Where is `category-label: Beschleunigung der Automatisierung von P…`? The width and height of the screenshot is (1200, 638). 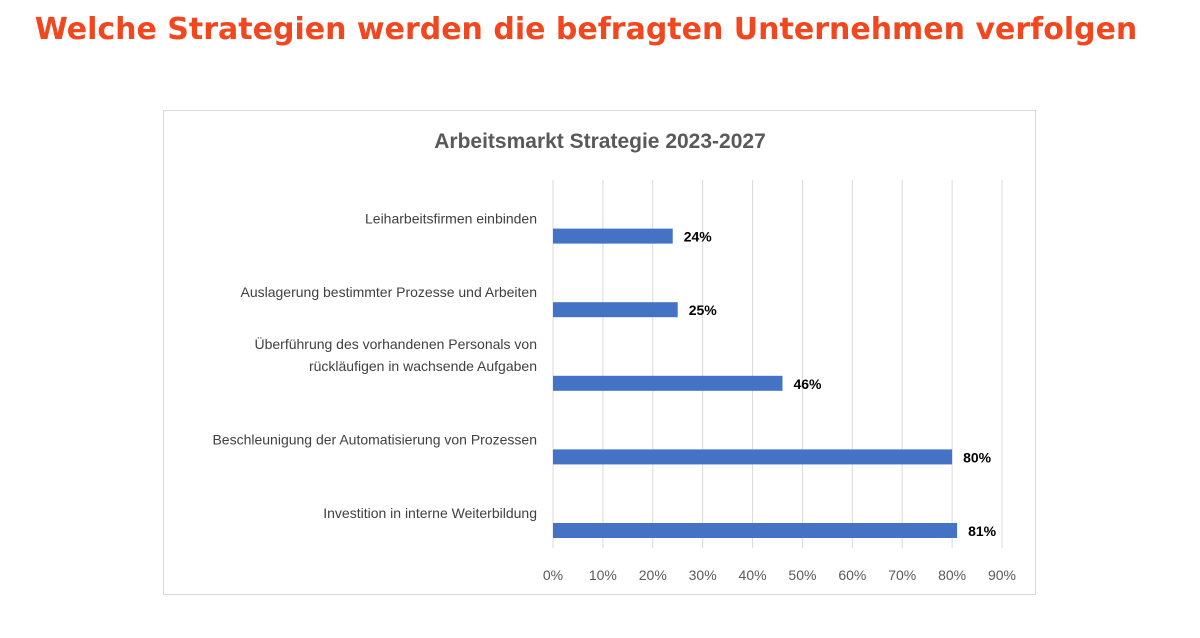 category-label: Beschleunigung der Automatisierung von P… is located at coordinates (374, 439).